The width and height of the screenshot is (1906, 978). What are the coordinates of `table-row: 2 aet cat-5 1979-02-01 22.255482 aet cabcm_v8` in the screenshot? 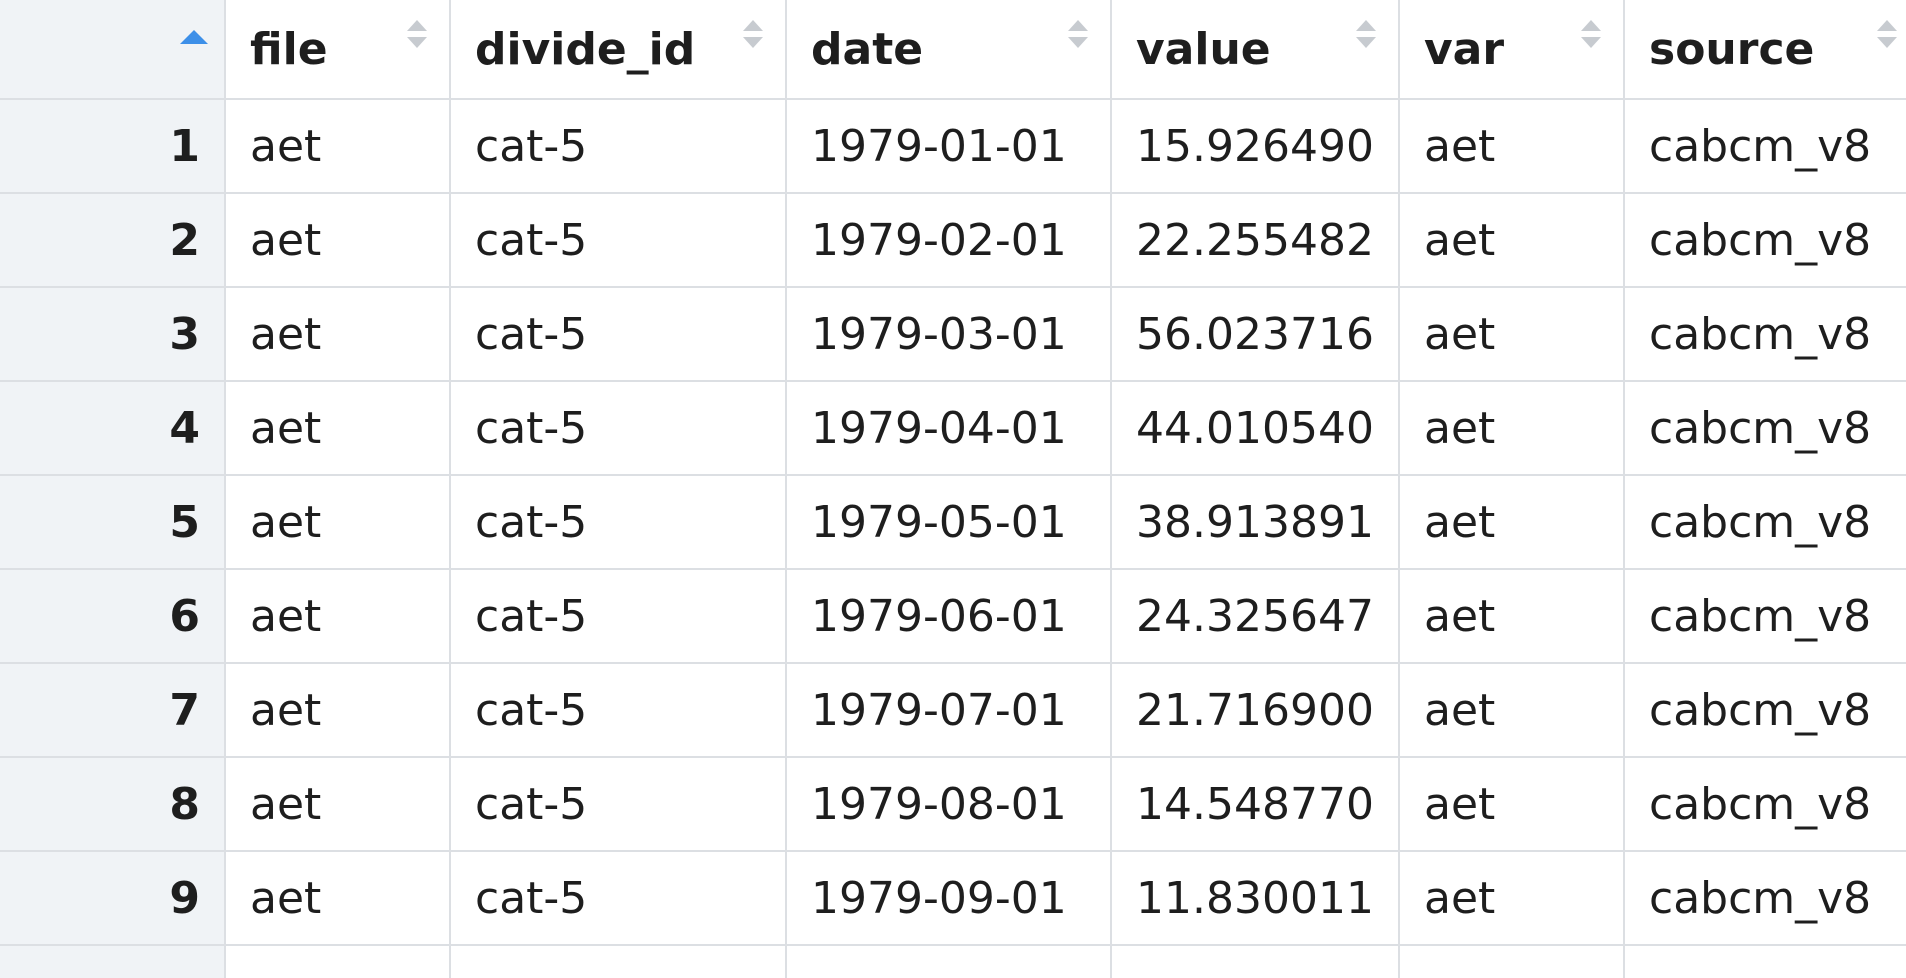 It's located at (953, 240).